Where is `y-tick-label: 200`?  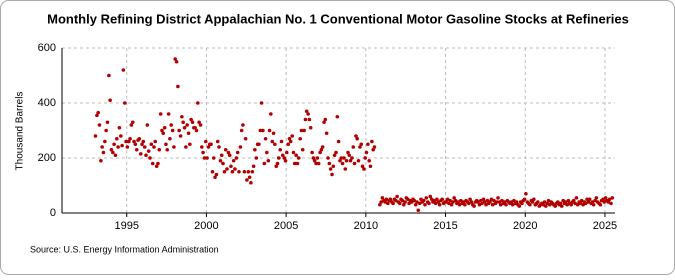 y-tick-label: 200 is located at coordinates (47, 158).